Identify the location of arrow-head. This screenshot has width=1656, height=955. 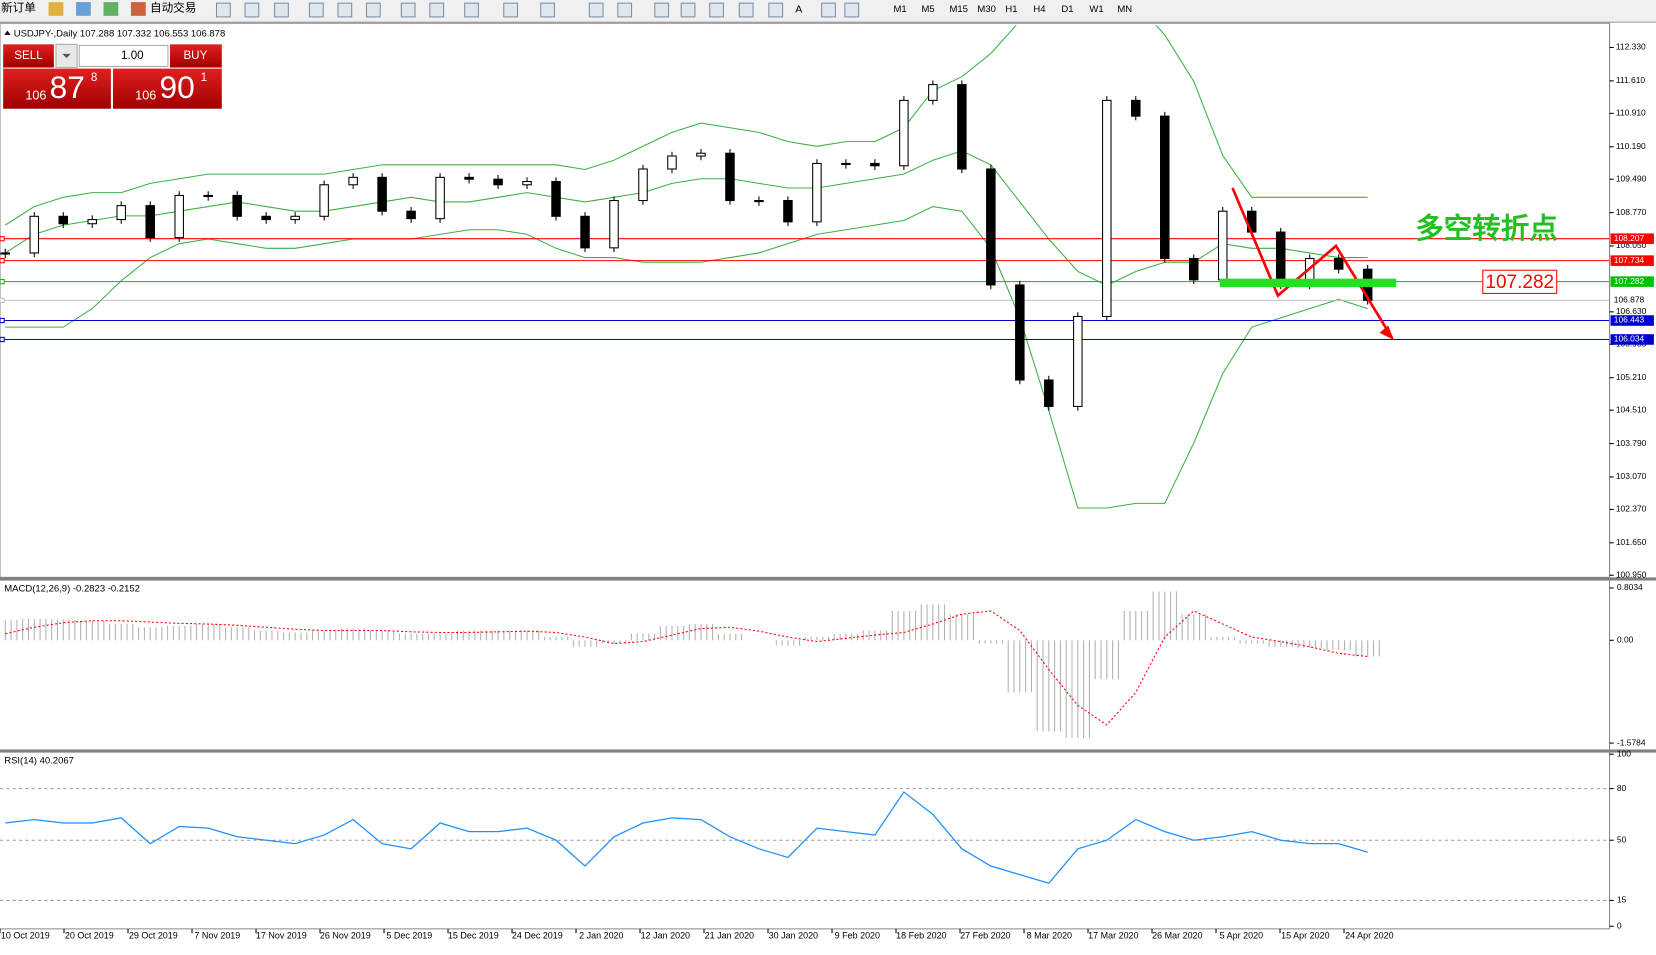
(1386, 332).